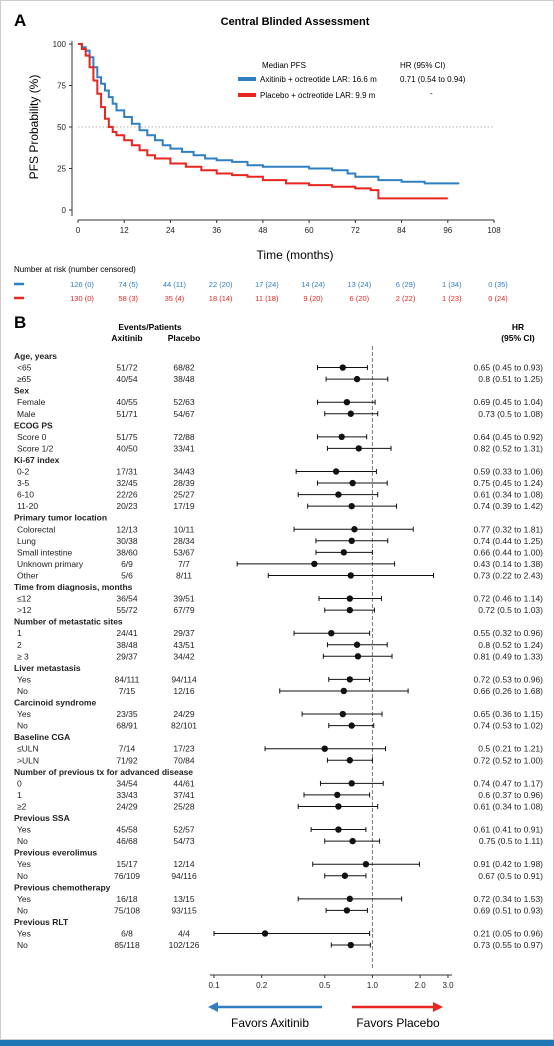 The width and height of the screenshot is (554, 1046). I want to click on forest-hr-text: 0.82 (0.52 to 1.31), so click(509, 448).